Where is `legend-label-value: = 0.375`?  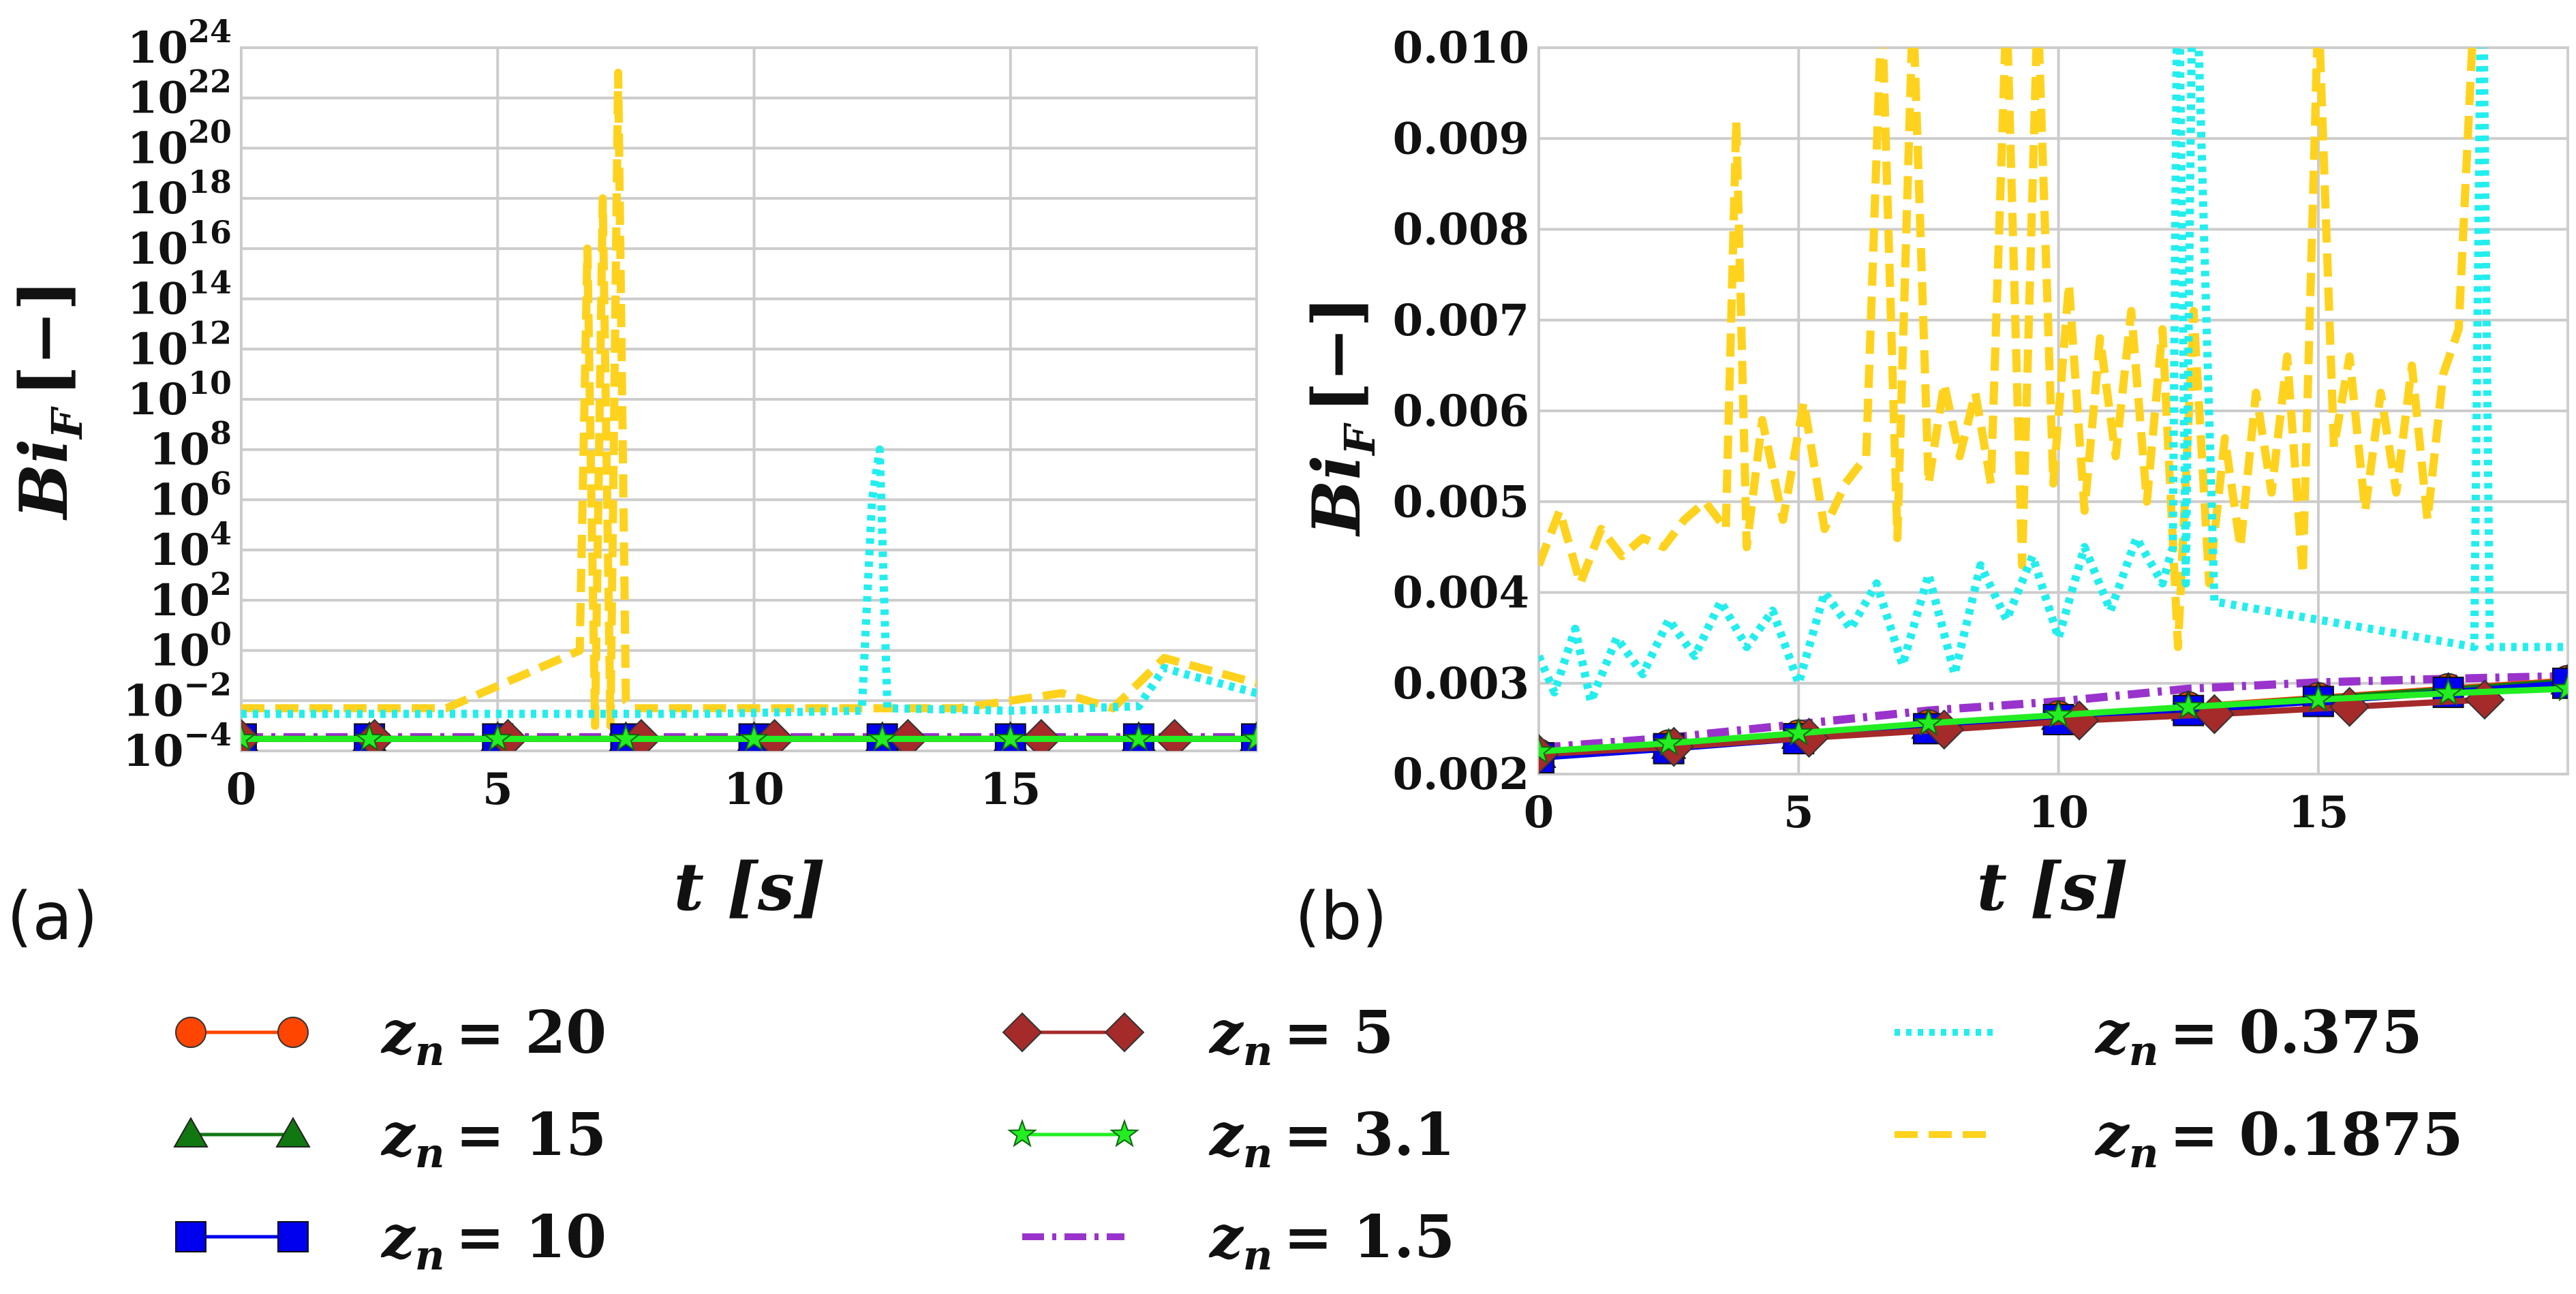 legend-label-value: = 0.375 is located at coordinates (2295, 1032).